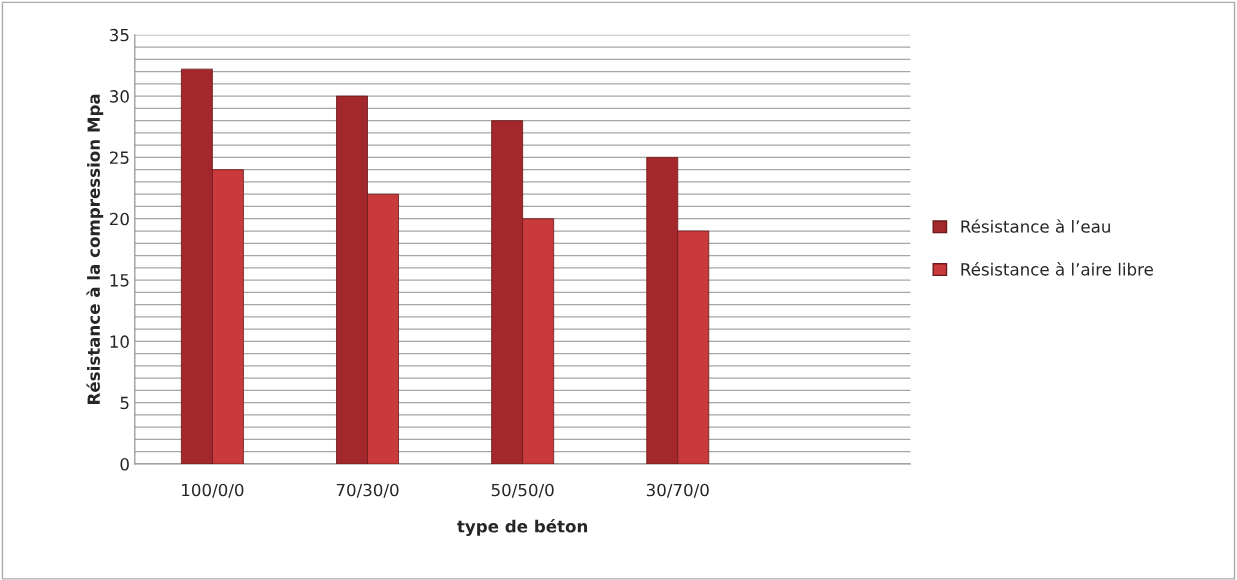 This screenshot has width=1237, height=580. Describe the element at coordinates (677, 490) in the screenshot. I see `x-tick-label: 30/70/0` at that location.